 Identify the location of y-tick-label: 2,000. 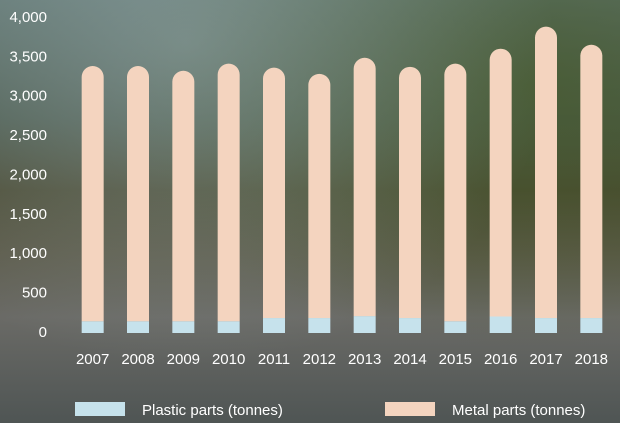
(28, 174).